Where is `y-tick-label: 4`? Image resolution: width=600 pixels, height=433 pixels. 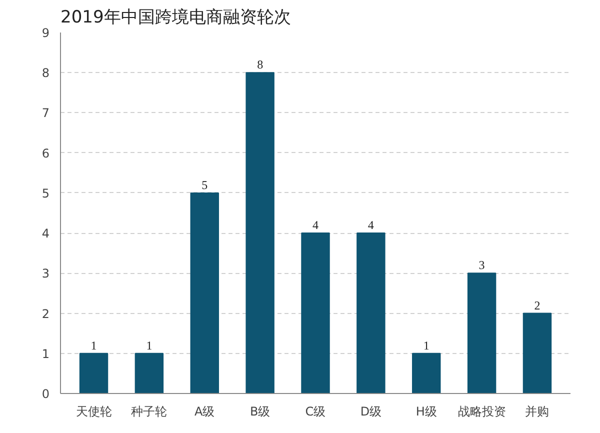
y-tick-label: 4 is located at coordinates (46, 233).